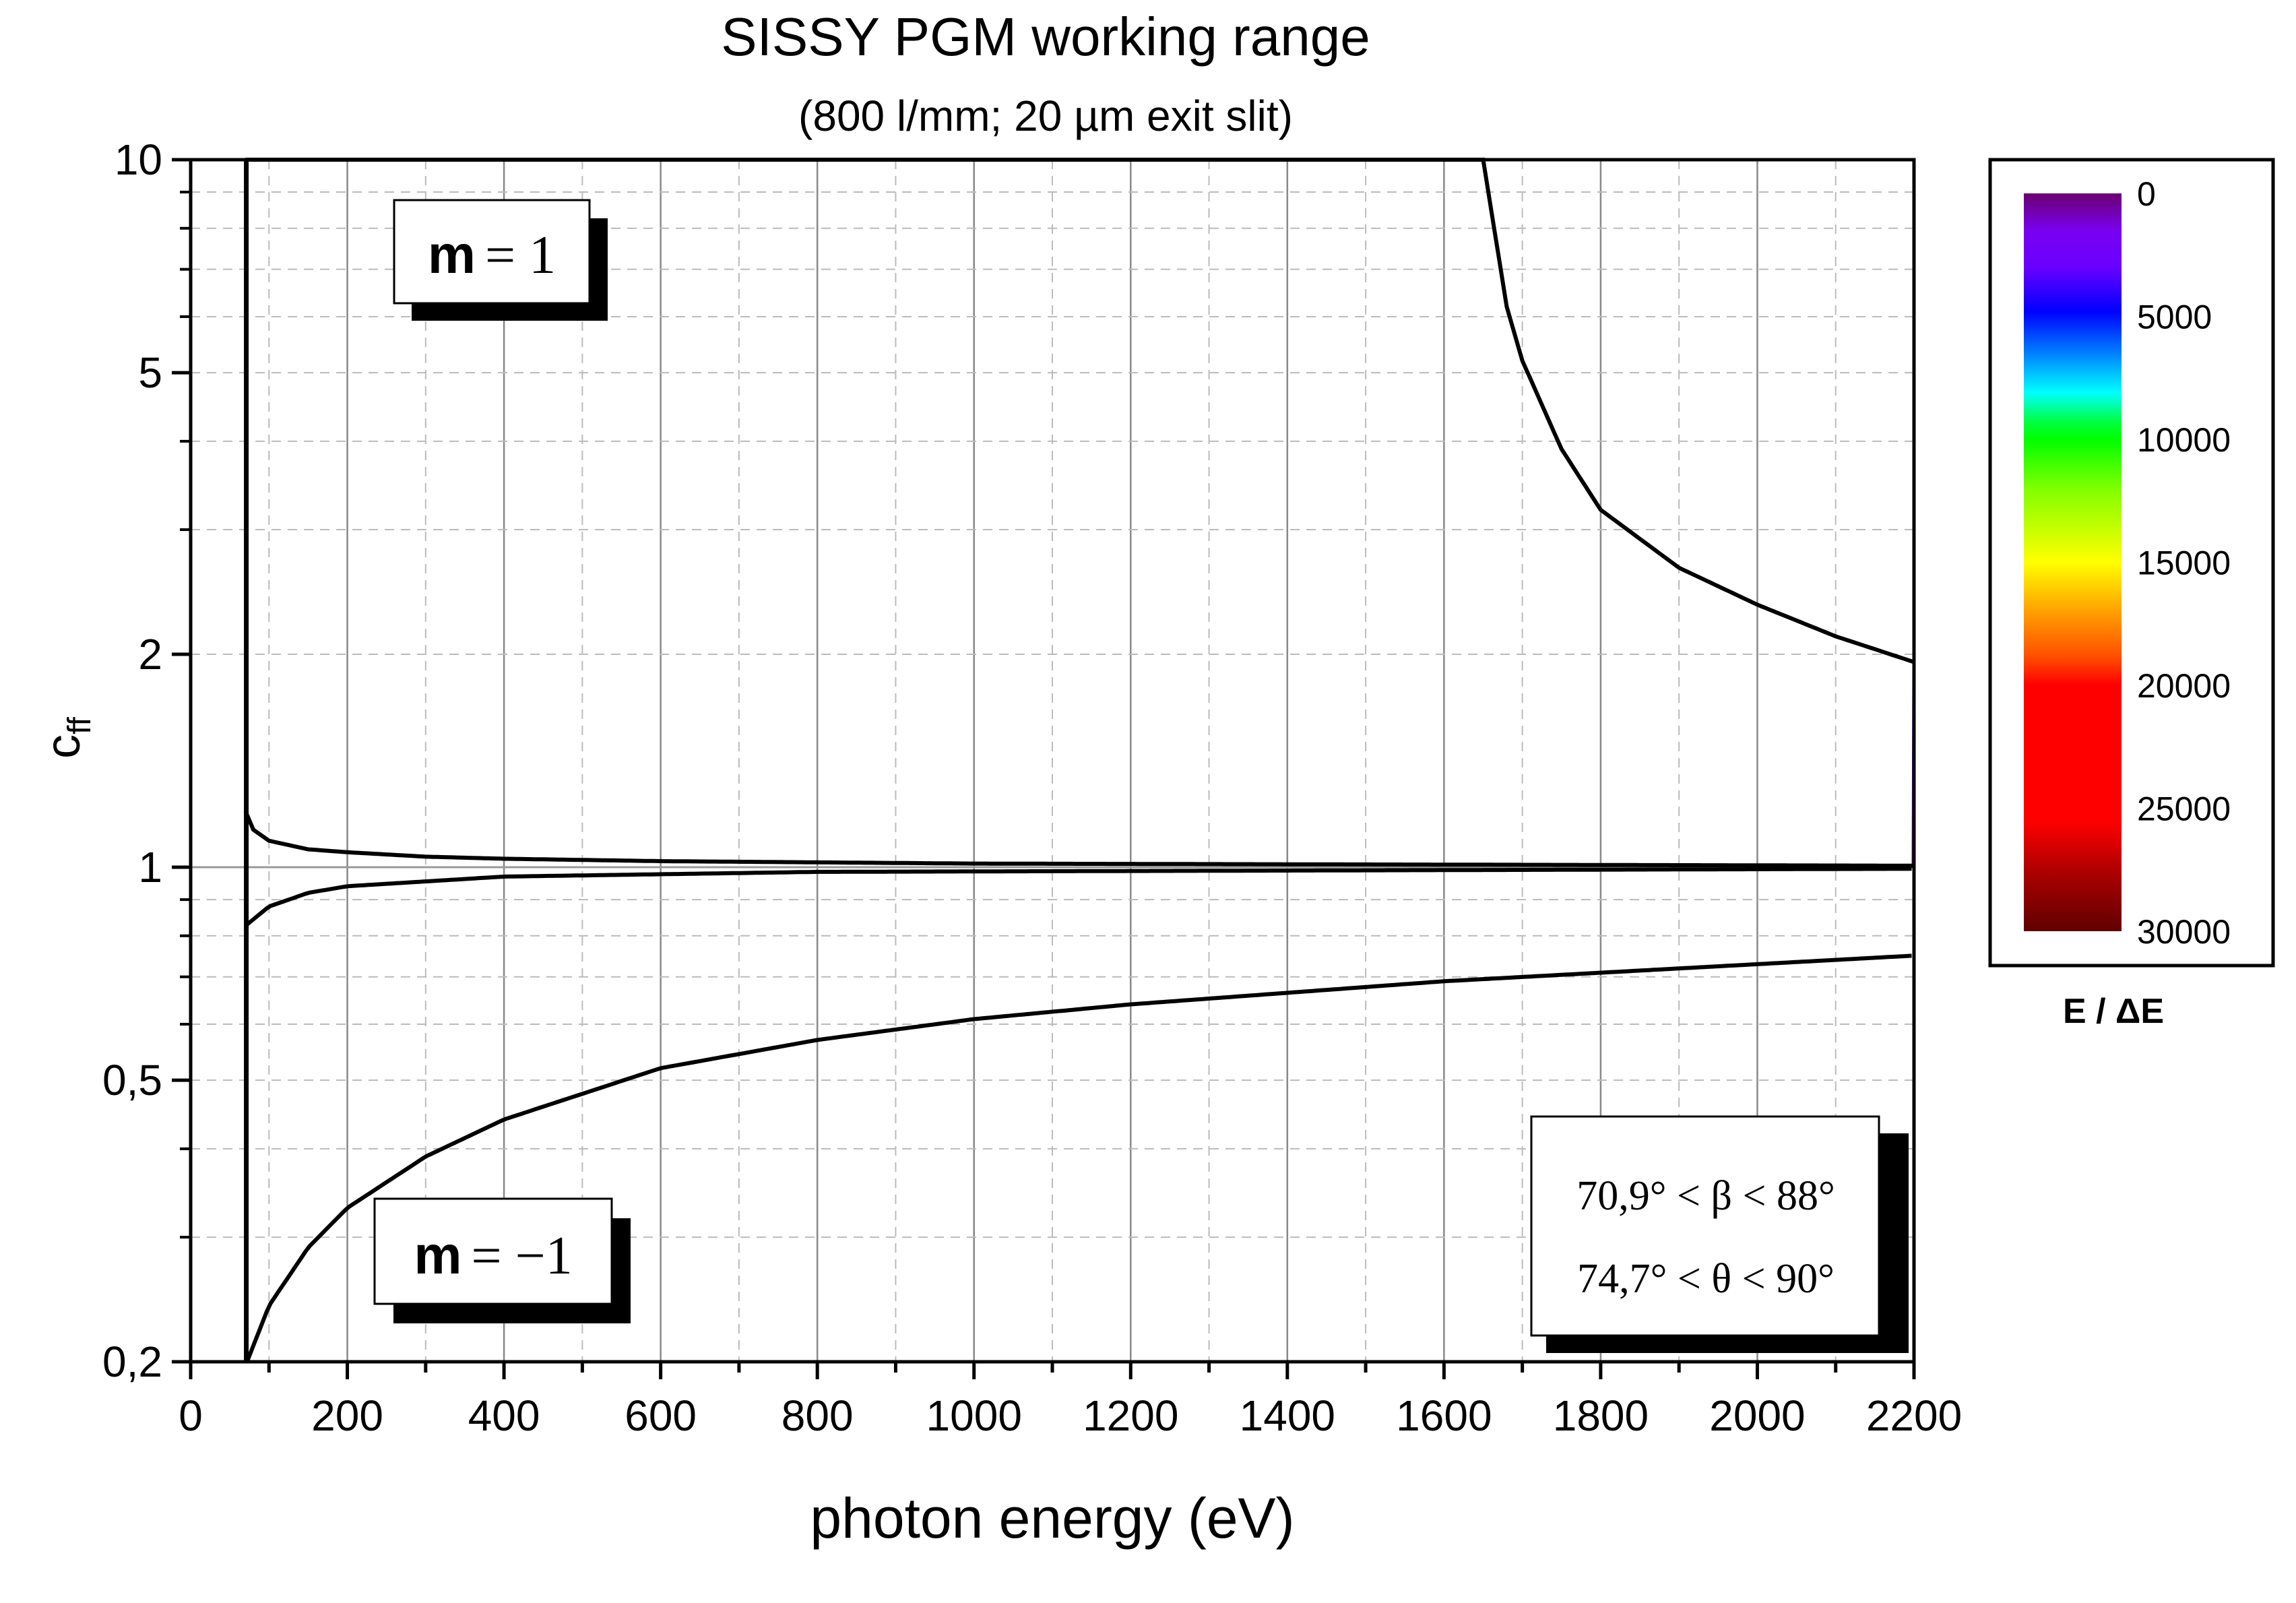 This screenshot has height=1603, width=2296. I want to click on chart-subtitle: (800 l/mm; 20 µm exit slit), so click(1045, 116).